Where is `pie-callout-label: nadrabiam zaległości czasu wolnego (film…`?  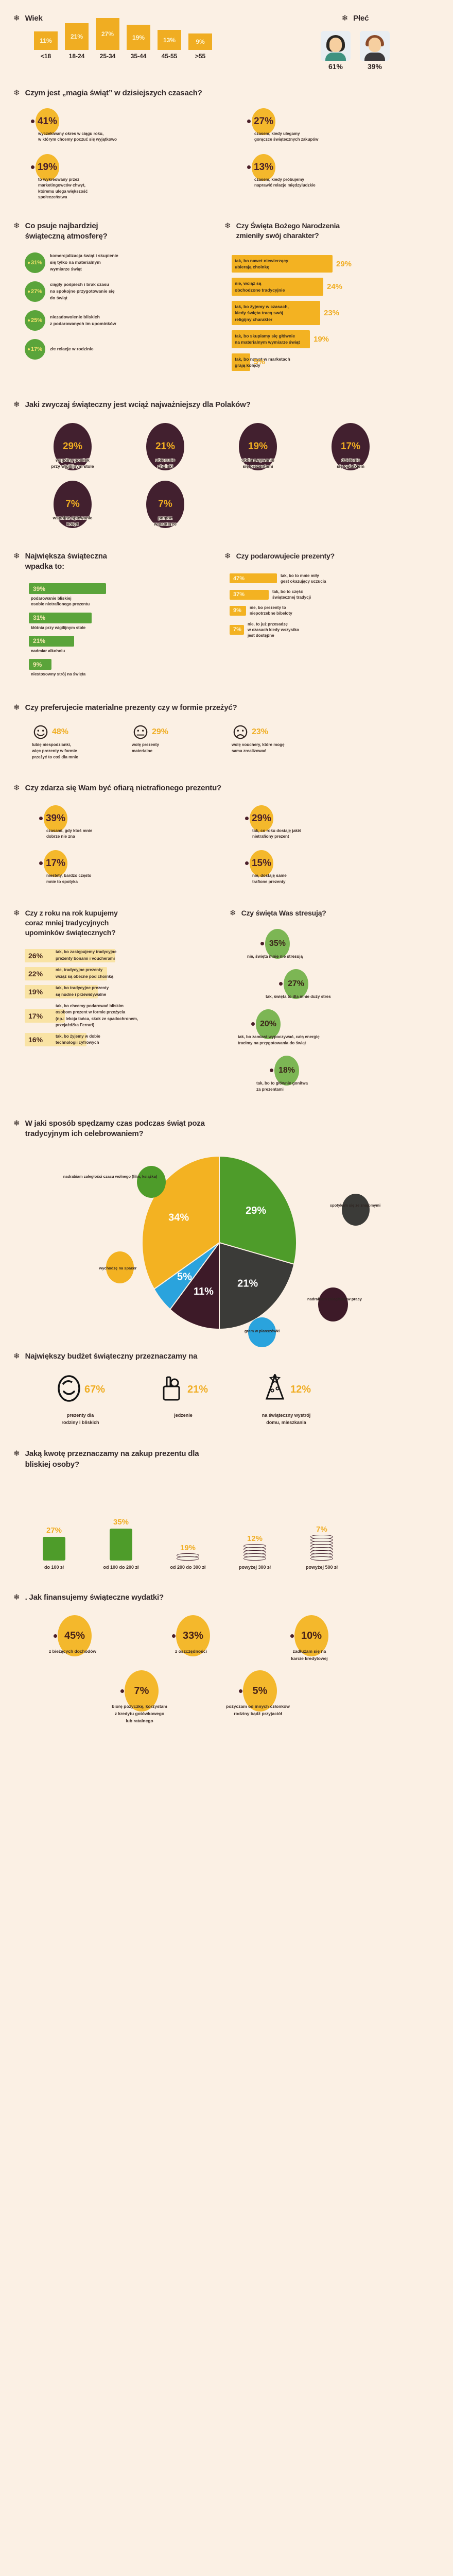 pie-callout-label: nadrabiam zaległości czasu wolnego (film… is located at coordinates (110, 1176).